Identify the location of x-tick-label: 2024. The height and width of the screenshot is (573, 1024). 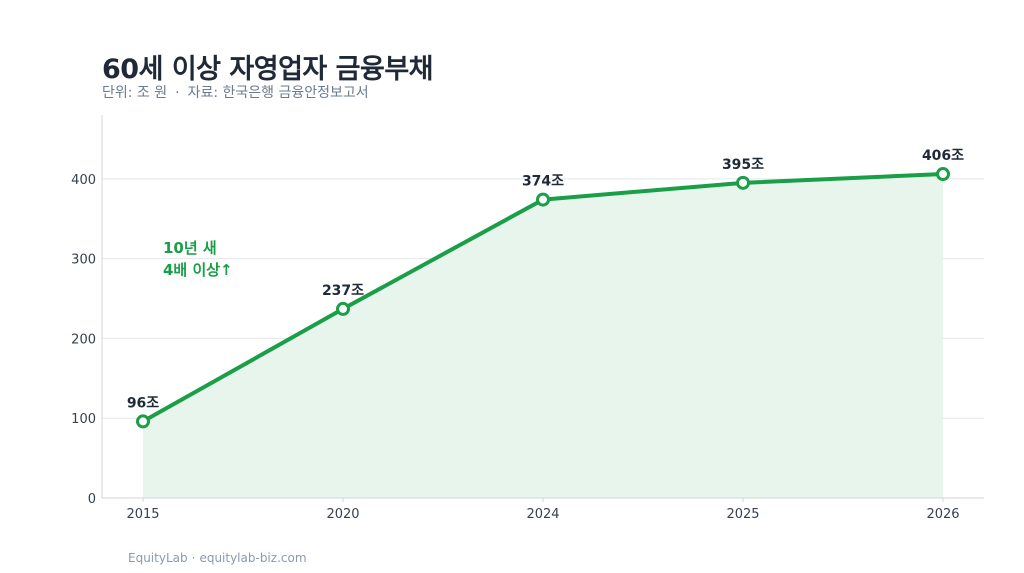
(542, 514).